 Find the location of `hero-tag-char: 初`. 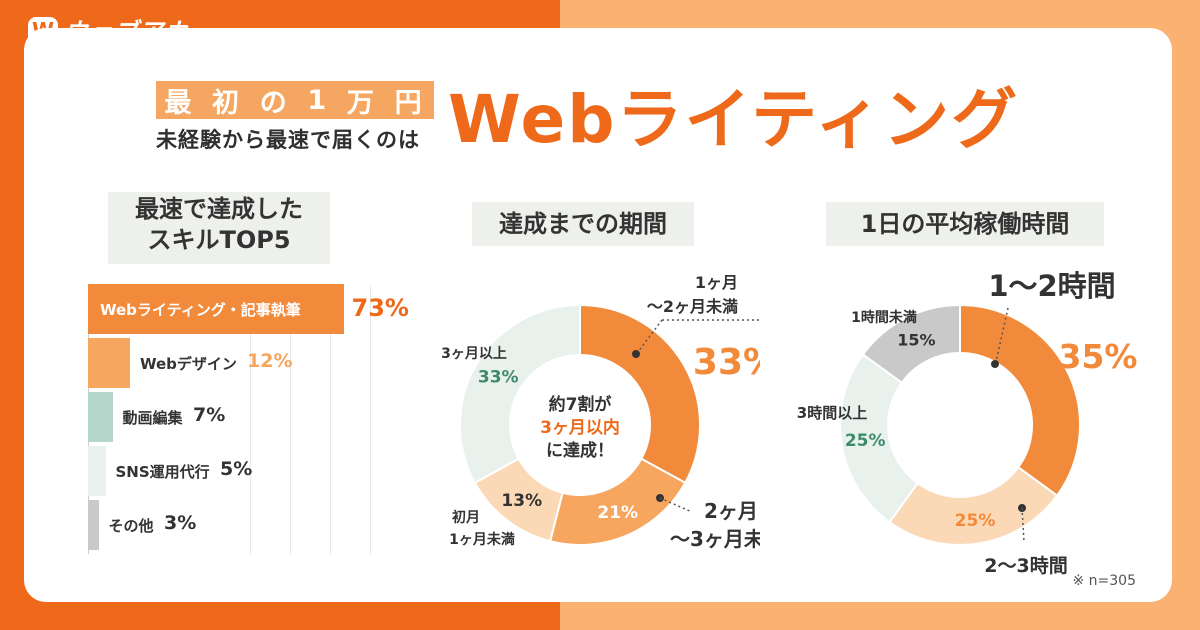

hero-tag-char: 初 is located at coordinates (228, 103).